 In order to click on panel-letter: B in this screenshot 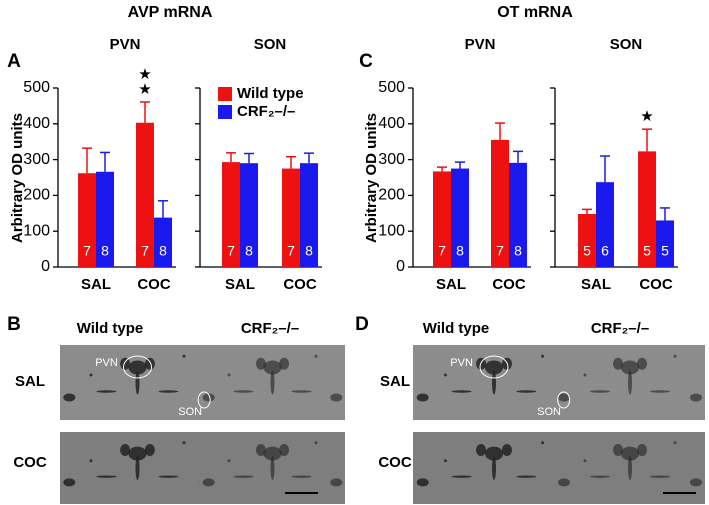, I will do `click(14, 324)`.